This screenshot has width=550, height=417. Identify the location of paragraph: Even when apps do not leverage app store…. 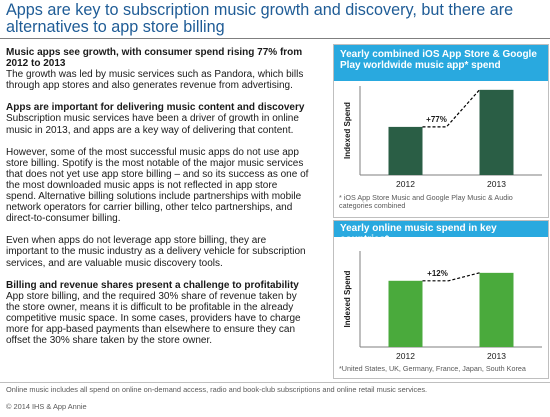
(158, 251).